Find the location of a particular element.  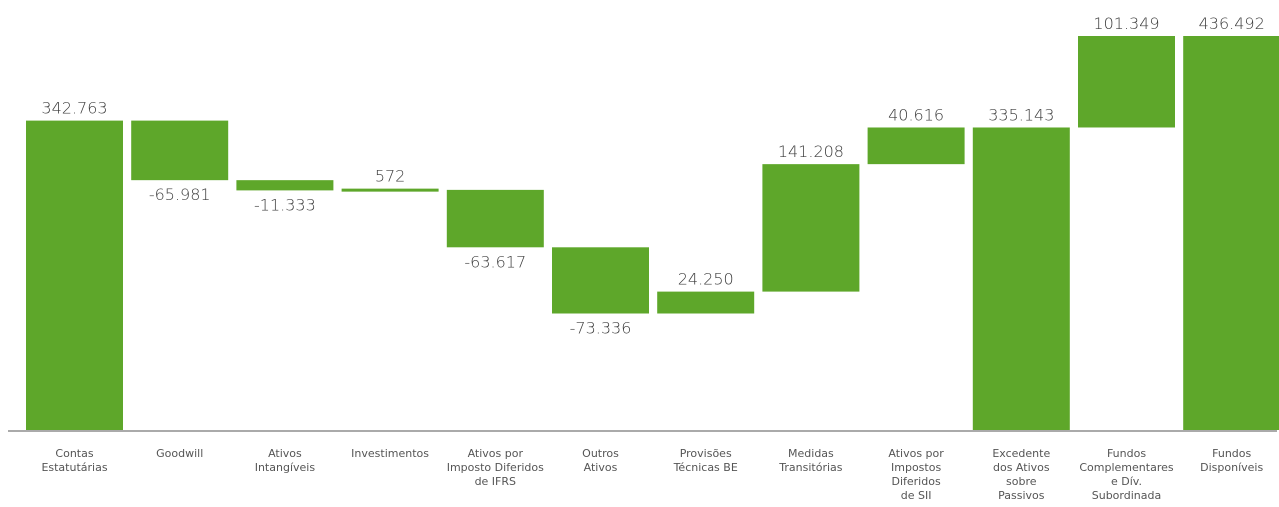

category-label-7: Medidas Transitórias is located at coordinates (810, 460).